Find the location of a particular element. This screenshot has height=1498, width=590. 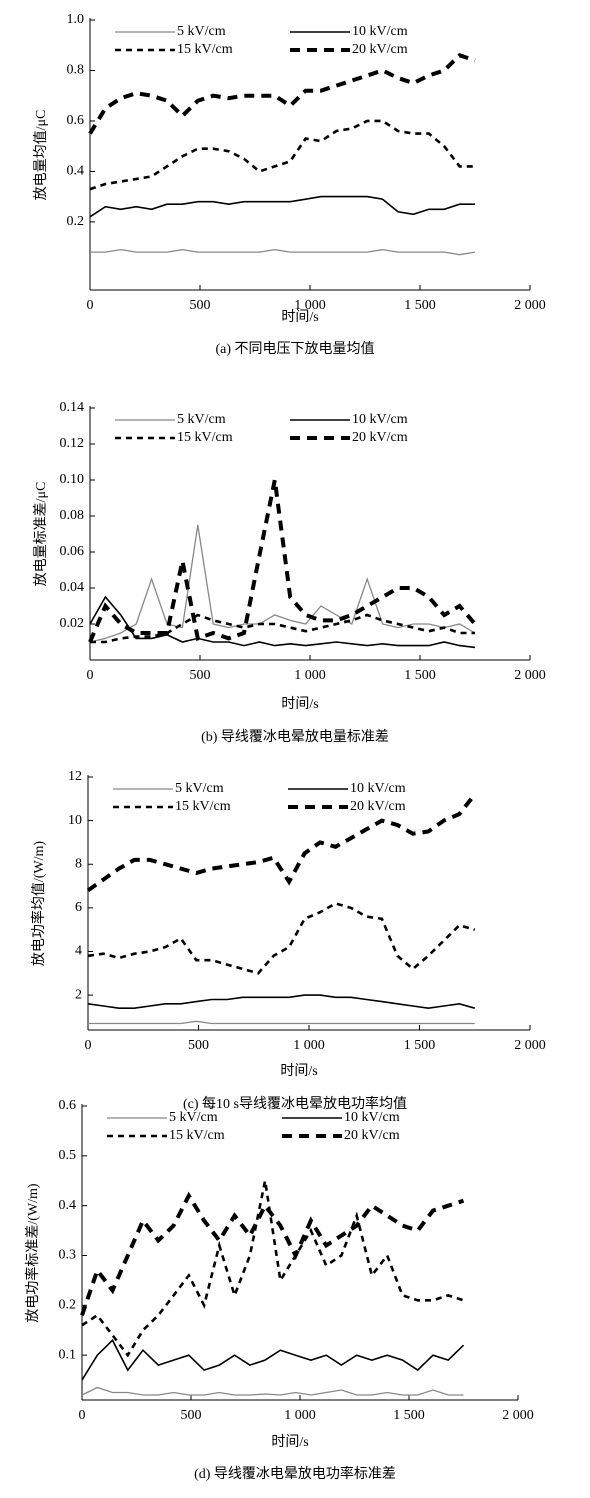

caption: (d) 导线覆冰电晕放电功率标准差 is located at coordinates (295, 1473).